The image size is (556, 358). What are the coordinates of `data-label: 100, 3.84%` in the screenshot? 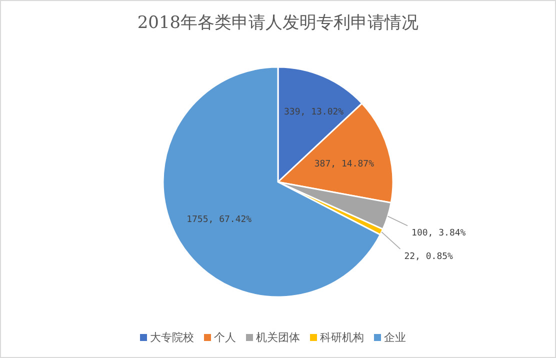 It's located at (439, 233).